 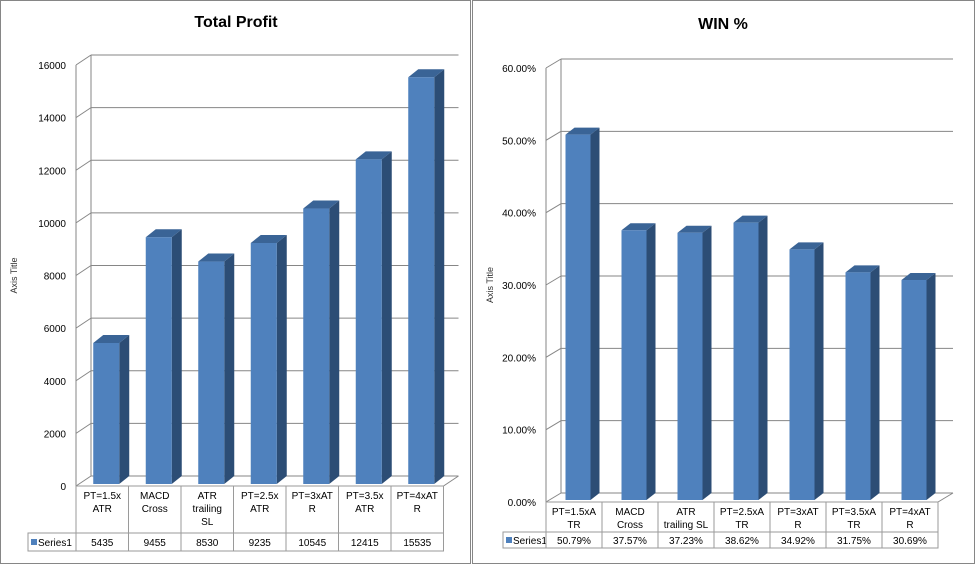 I want to click on category-label: PT=1.5xA, so click(x=574, y=512).